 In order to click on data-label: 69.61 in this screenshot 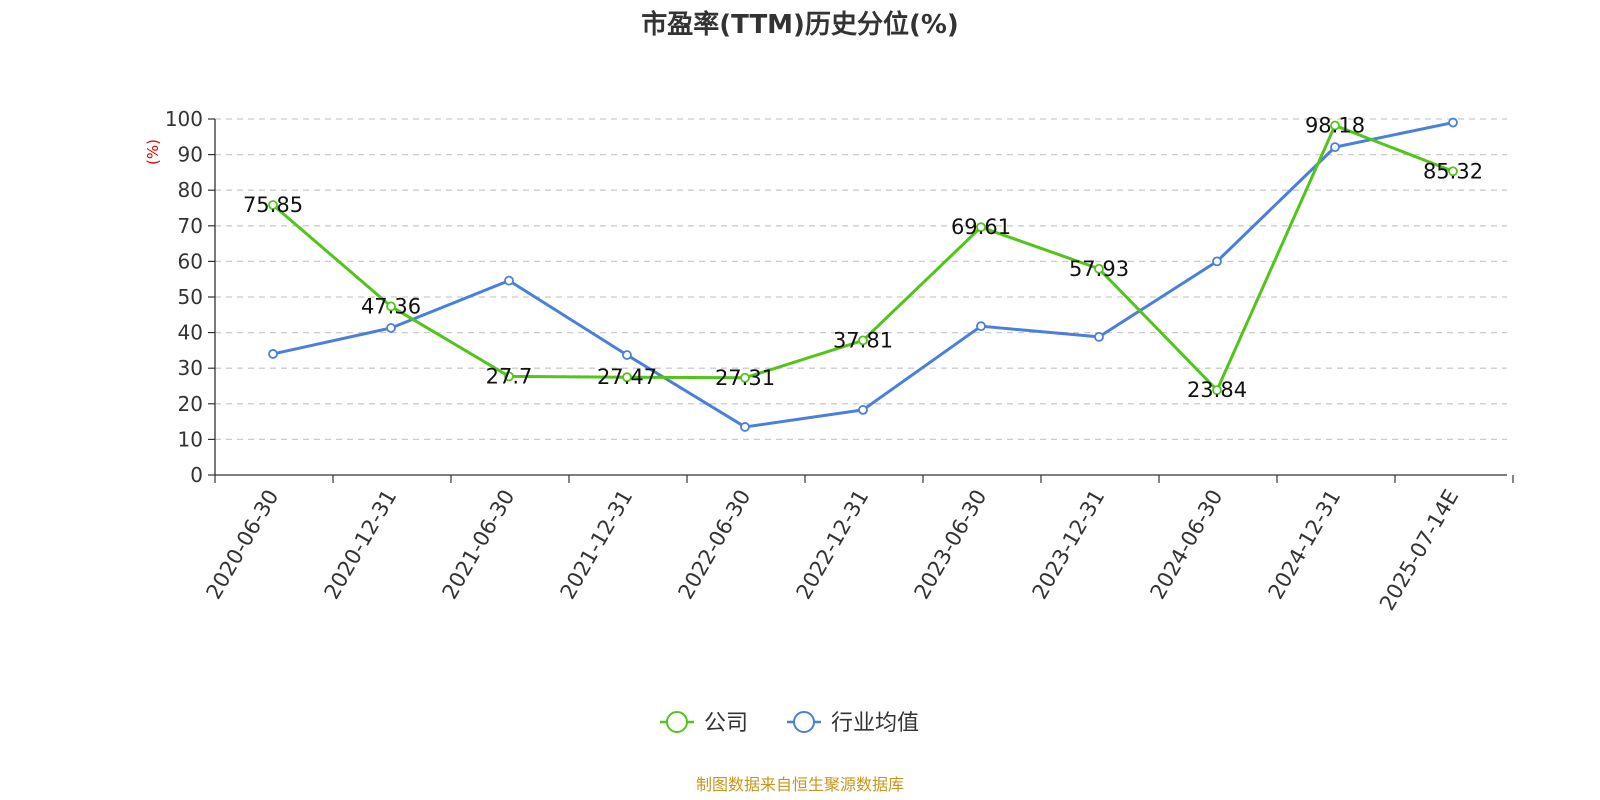, I will do `click(981, 227)`.